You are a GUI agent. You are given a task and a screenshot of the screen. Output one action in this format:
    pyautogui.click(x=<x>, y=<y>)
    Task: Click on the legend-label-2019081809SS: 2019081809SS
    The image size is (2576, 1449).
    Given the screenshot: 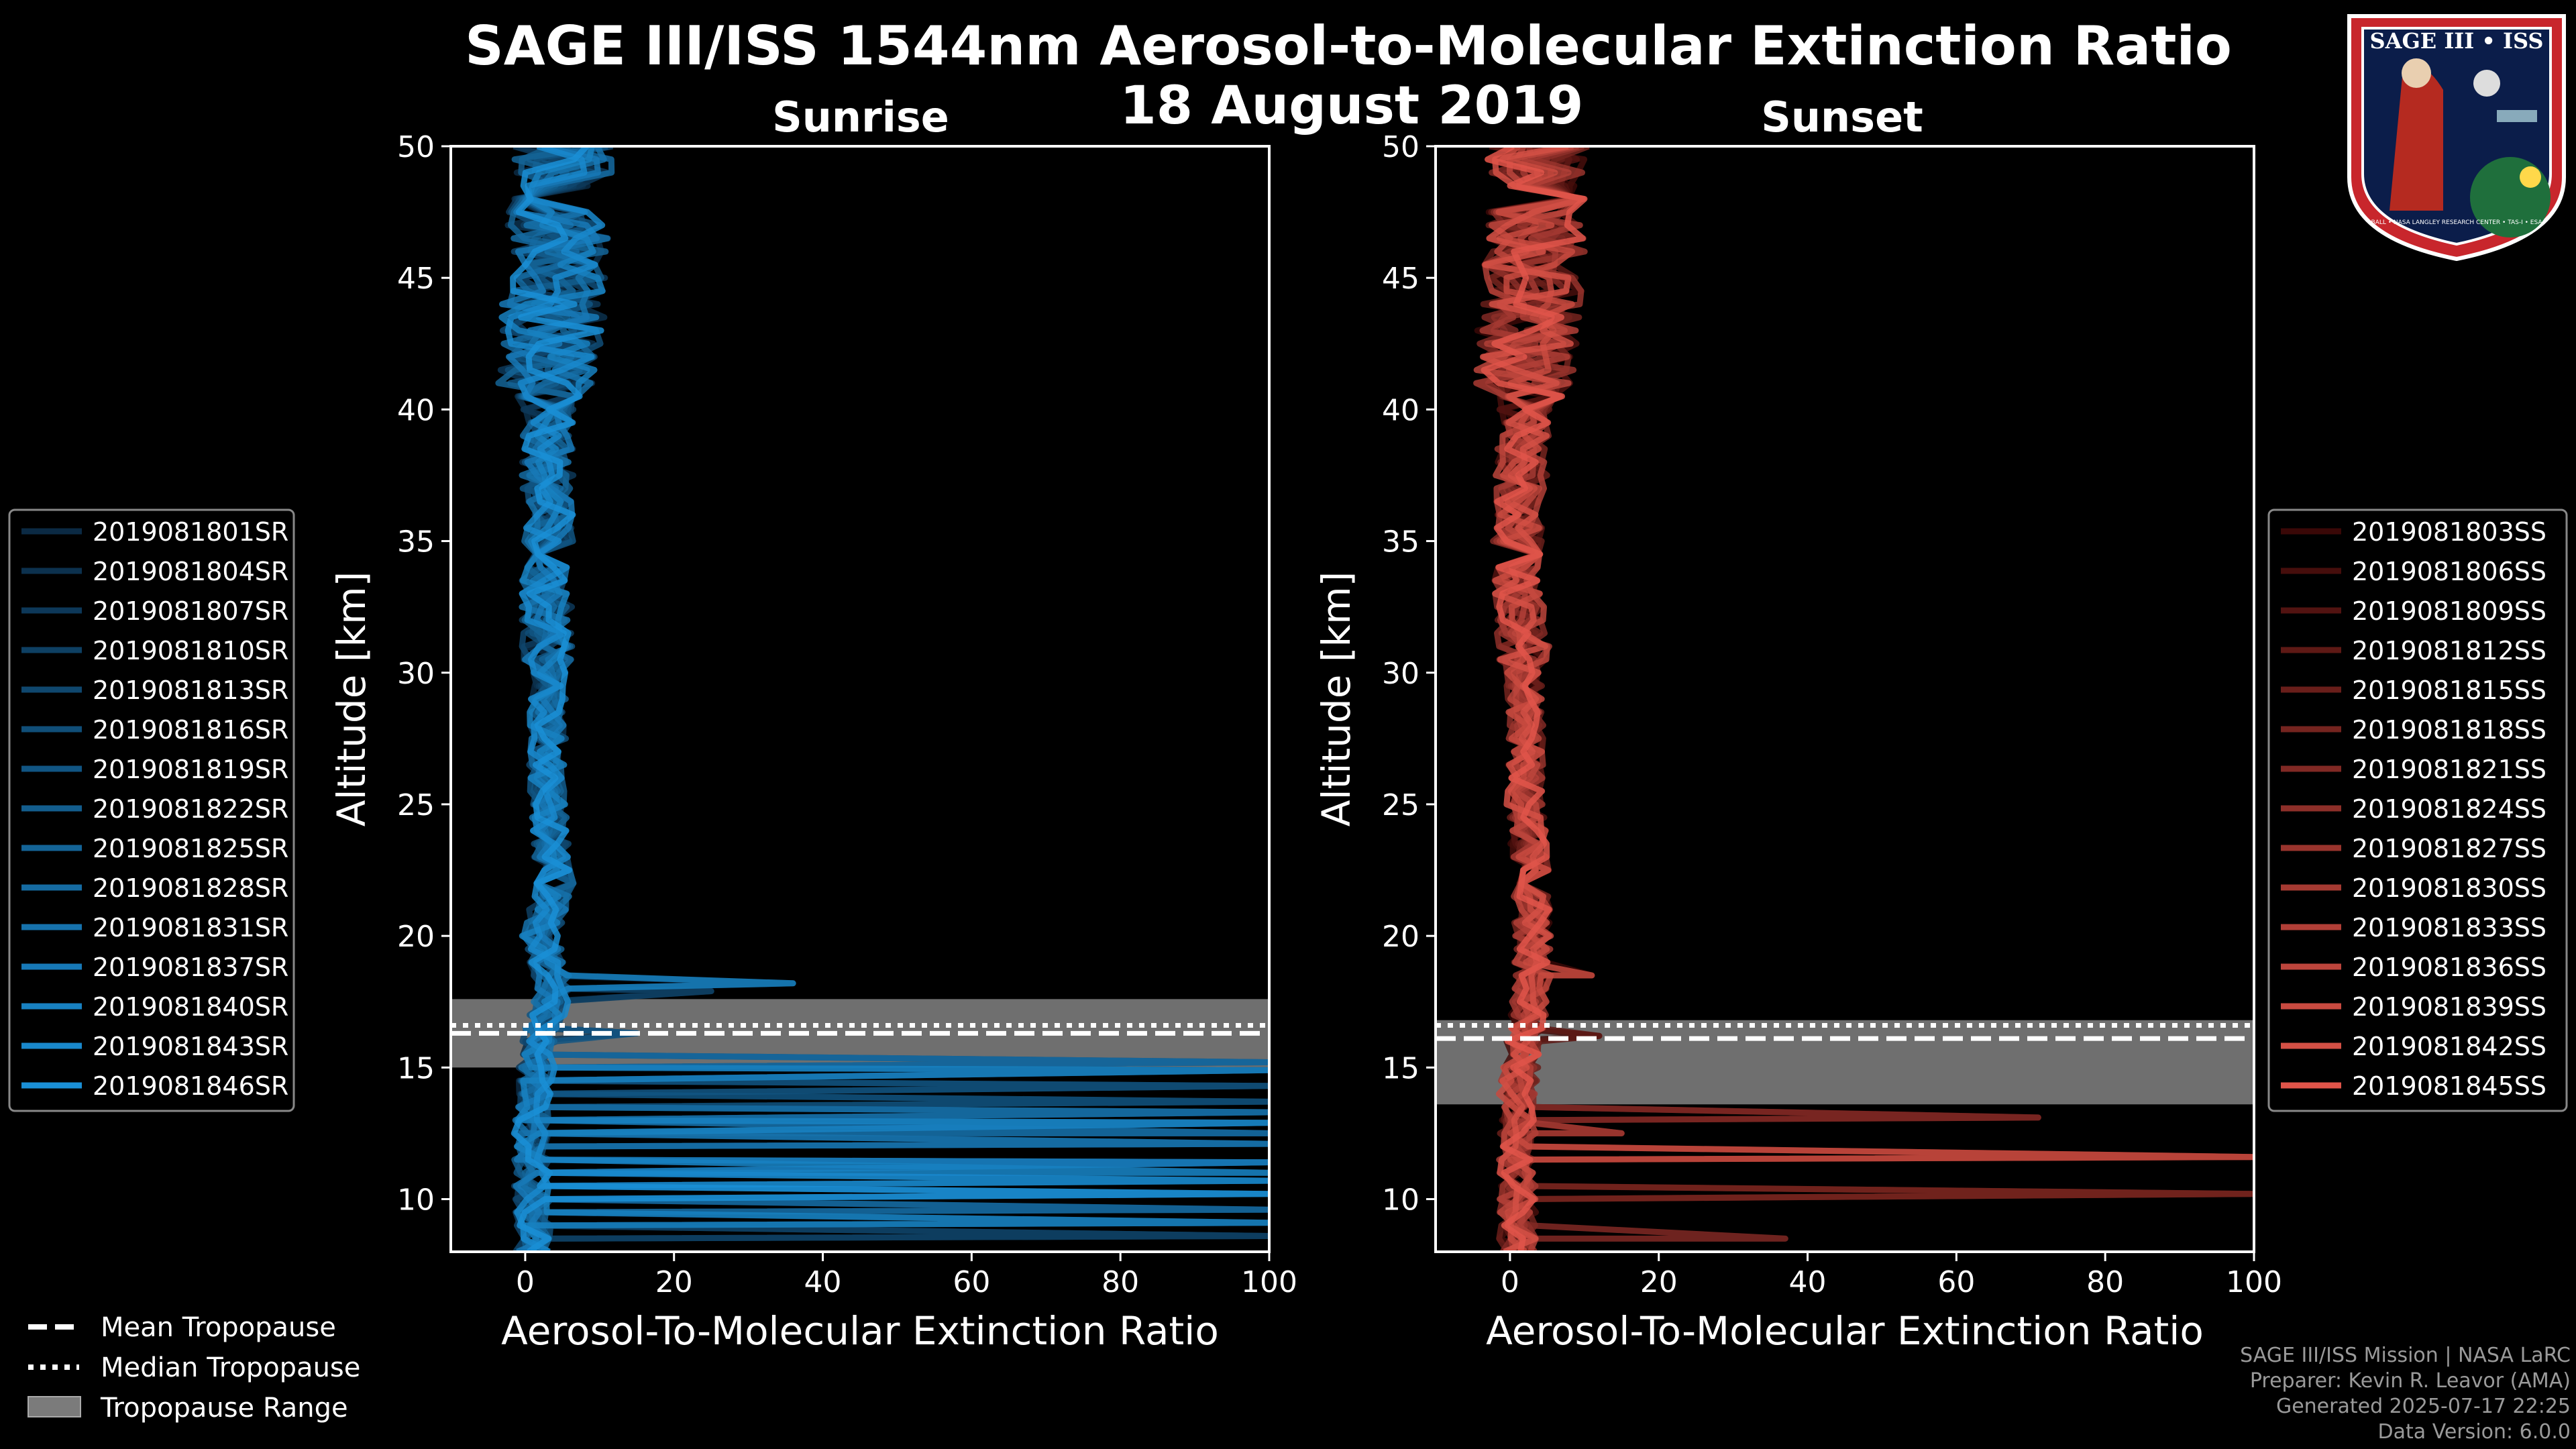 What is the action you would take?
    pyautogui.click(x=2449, y=611)
    